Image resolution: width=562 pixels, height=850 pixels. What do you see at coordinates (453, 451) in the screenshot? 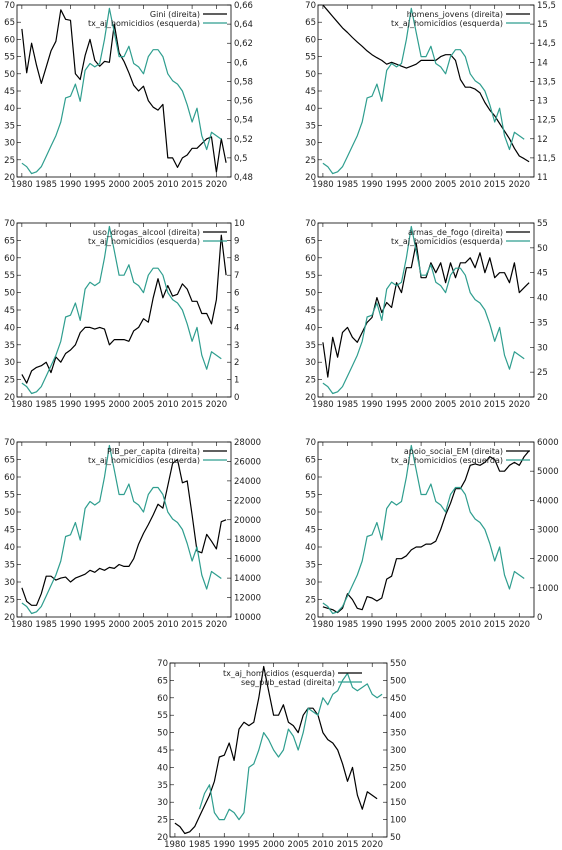
I see `legend-label: apoio_social_EM (direita)` at bounding box center [453, 451].